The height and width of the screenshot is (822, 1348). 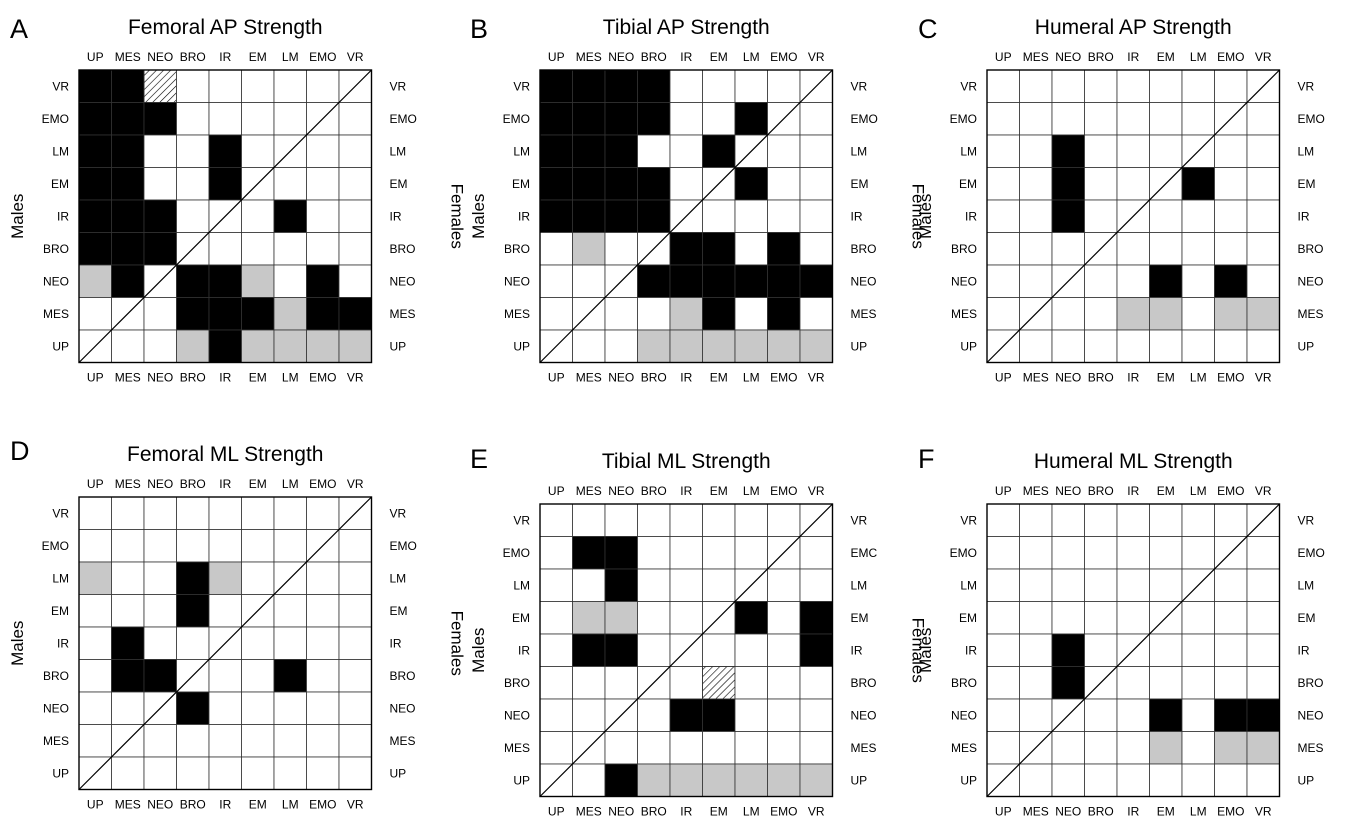 What do you see at coordinates (1101, 618) in the screenshot?
I see `cell-em-bro` at bounding box center [1101, 618].